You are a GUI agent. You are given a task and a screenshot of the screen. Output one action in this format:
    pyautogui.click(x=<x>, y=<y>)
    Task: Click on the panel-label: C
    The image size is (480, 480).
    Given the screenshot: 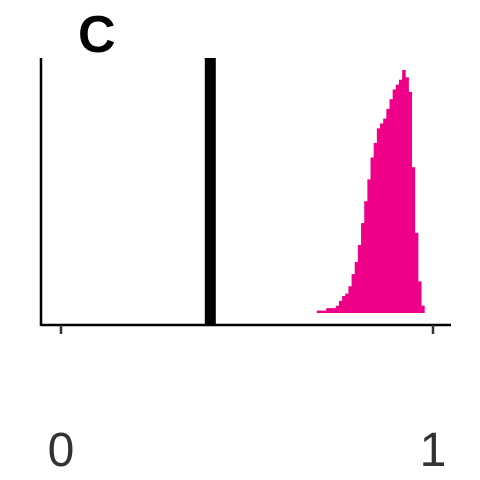 What is the action you would take?
    pyautogui.click(x=97, y=35)
    